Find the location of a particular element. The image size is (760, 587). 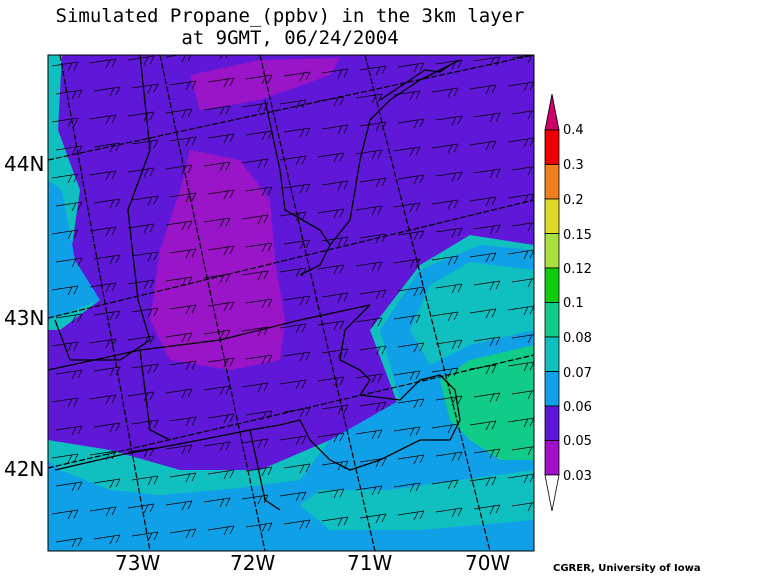

colorbar-label-3: 0.2 is located at coordinates (573, 200).